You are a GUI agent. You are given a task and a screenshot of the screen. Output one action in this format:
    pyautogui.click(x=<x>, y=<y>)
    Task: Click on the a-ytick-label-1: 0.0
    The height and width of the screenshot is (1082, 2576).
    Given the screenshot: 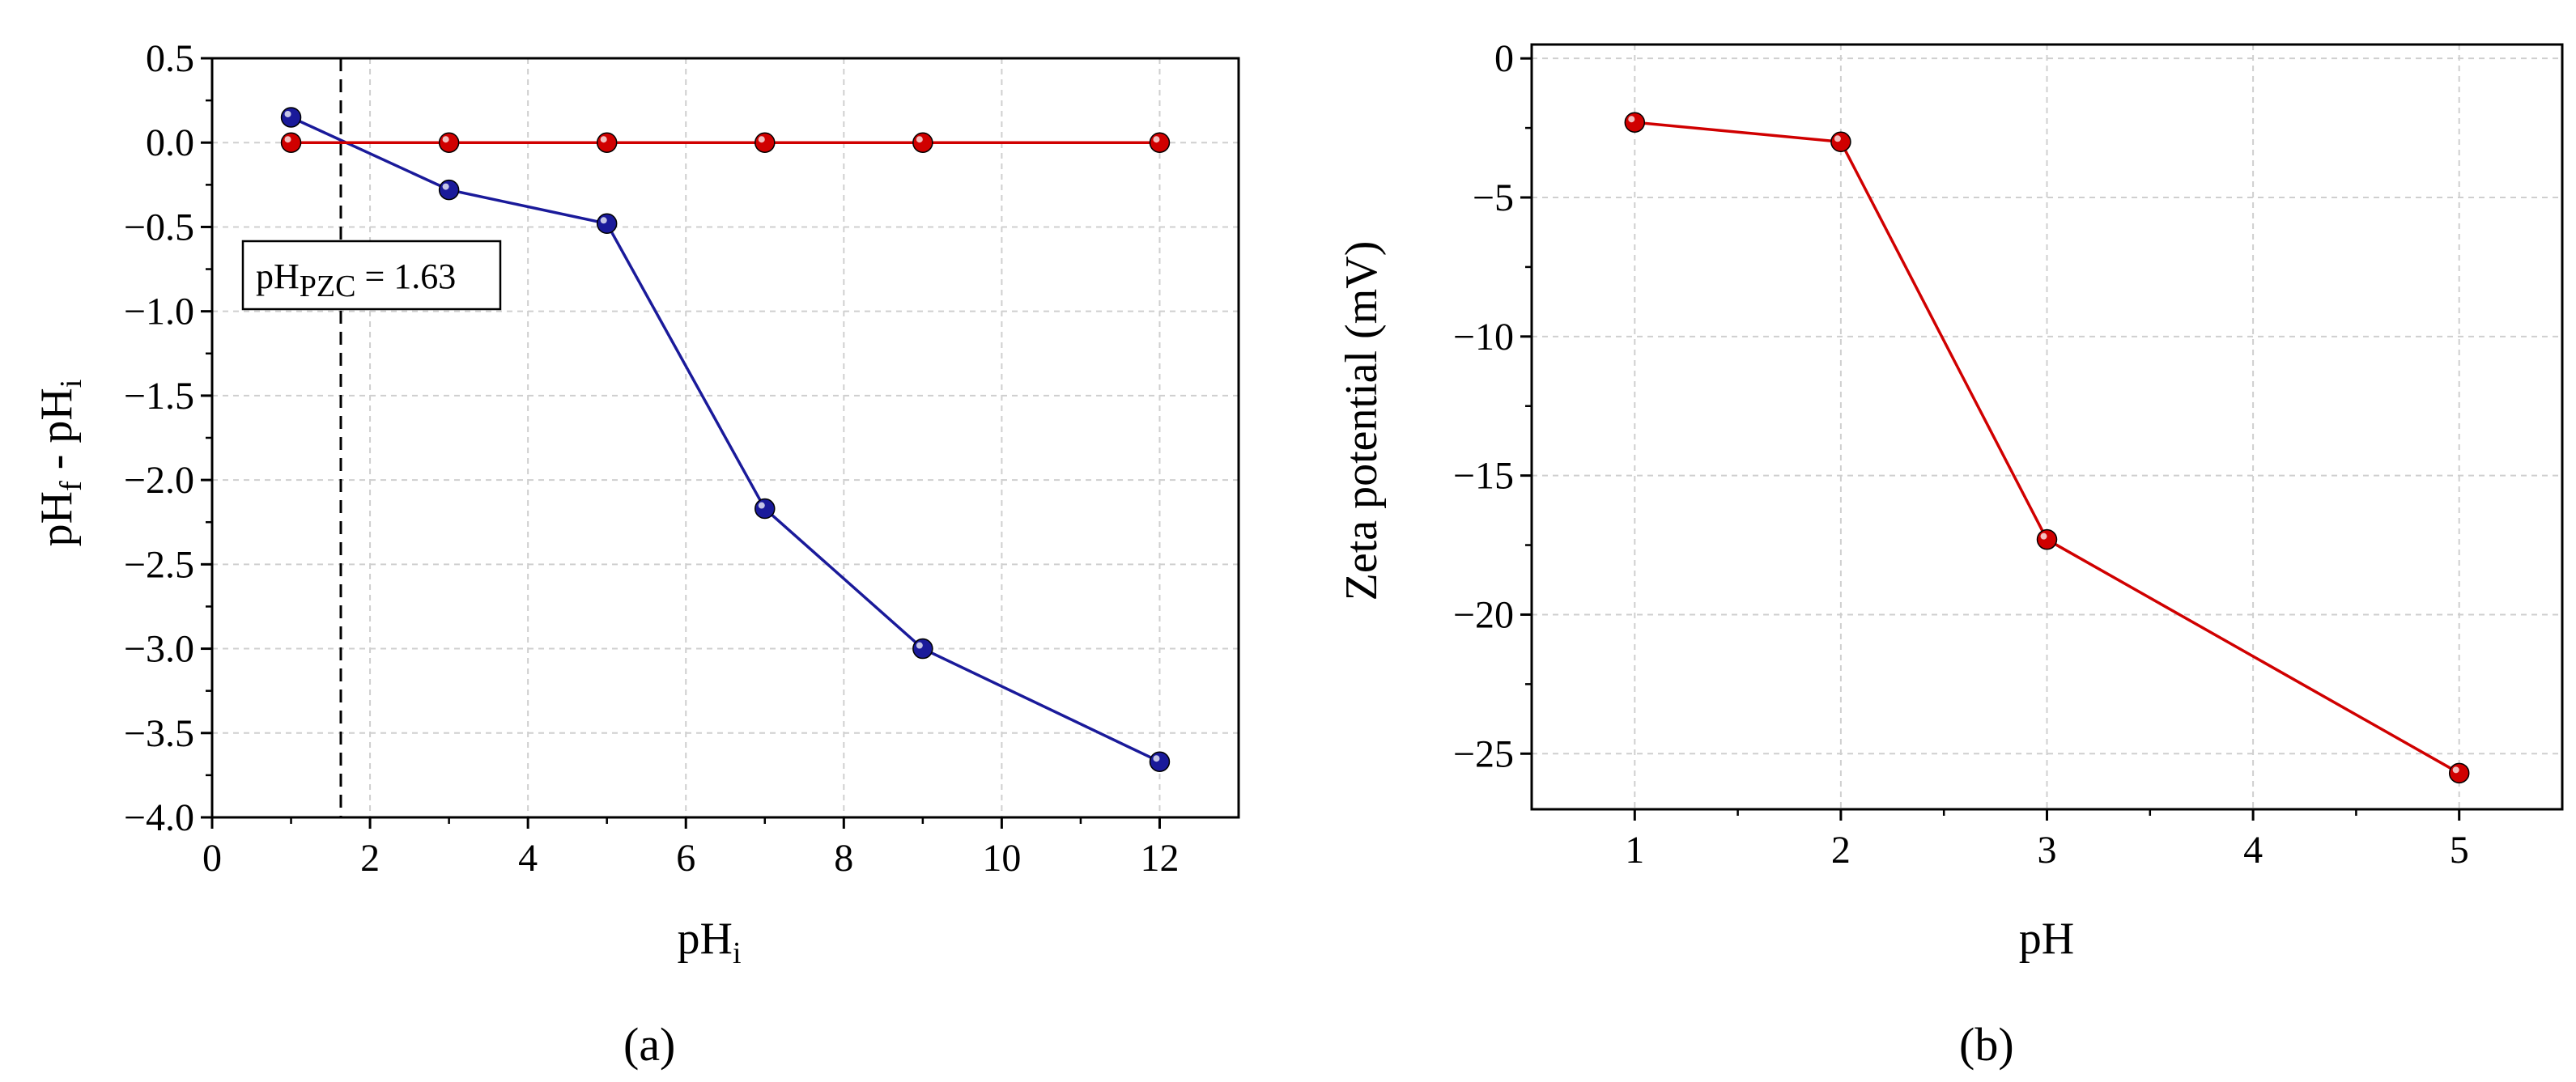 What is the action you would take?
    pyautogui.click(x=170, y=142)
    